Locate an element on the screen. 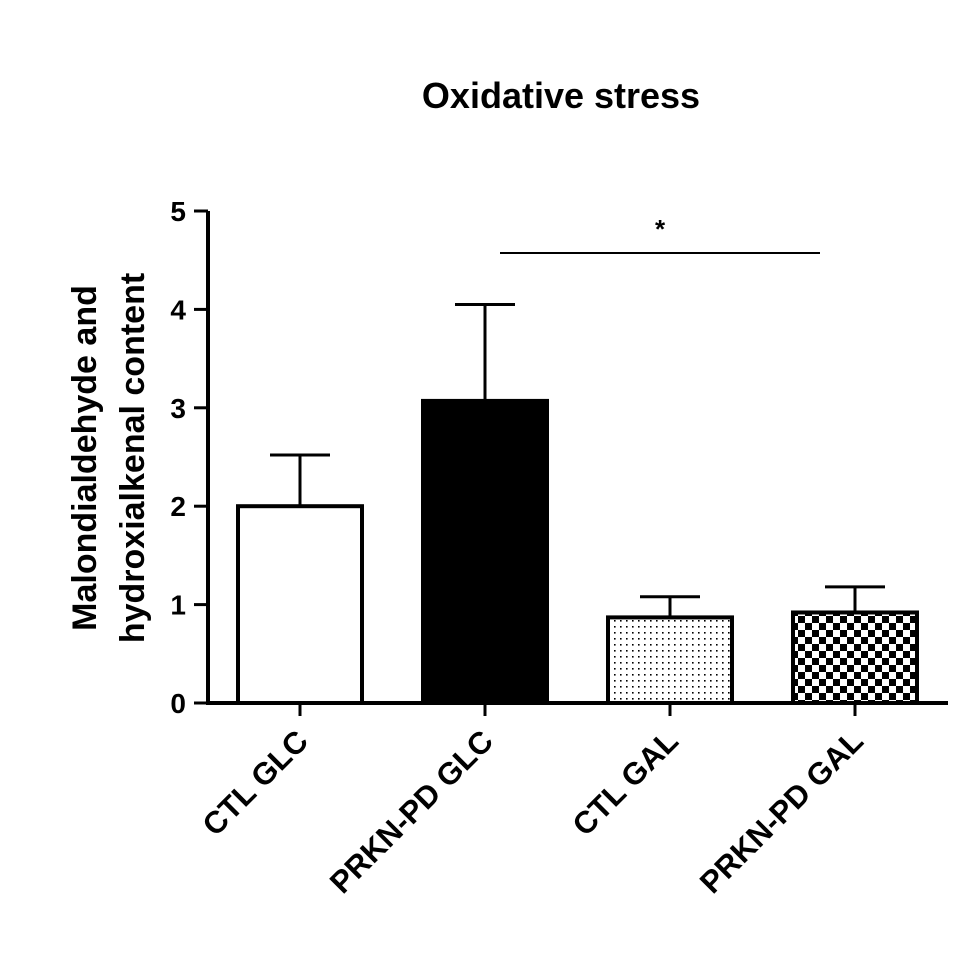  y-axis-label-line-2: hydroxialkenal content is located at coordinates (133, 458).